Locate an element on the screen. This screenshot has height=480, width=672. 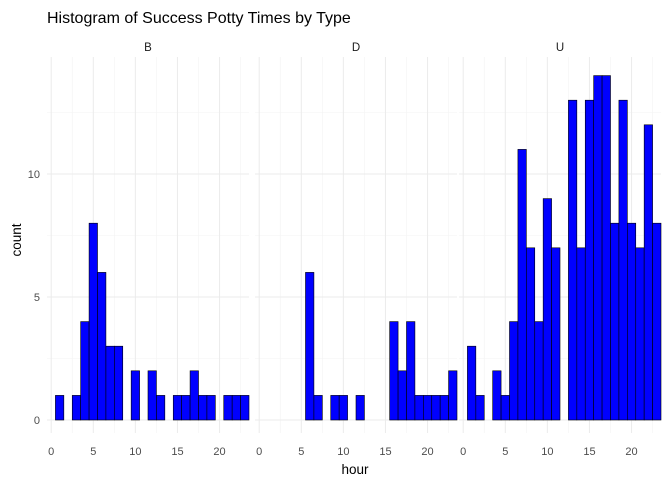
y-tick-label: 10 is located at coordinates (34, 175).